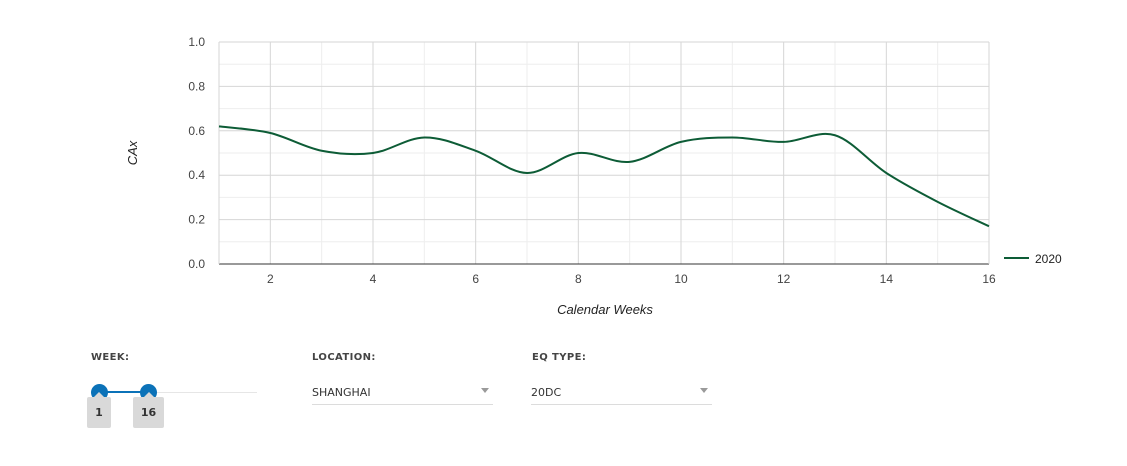 This screenshot has width=1127, height=466. What do you see at coordinates (99, 410) in the screenshot?
I see `slider-min-value: 1` at bounding box center [99, 410].